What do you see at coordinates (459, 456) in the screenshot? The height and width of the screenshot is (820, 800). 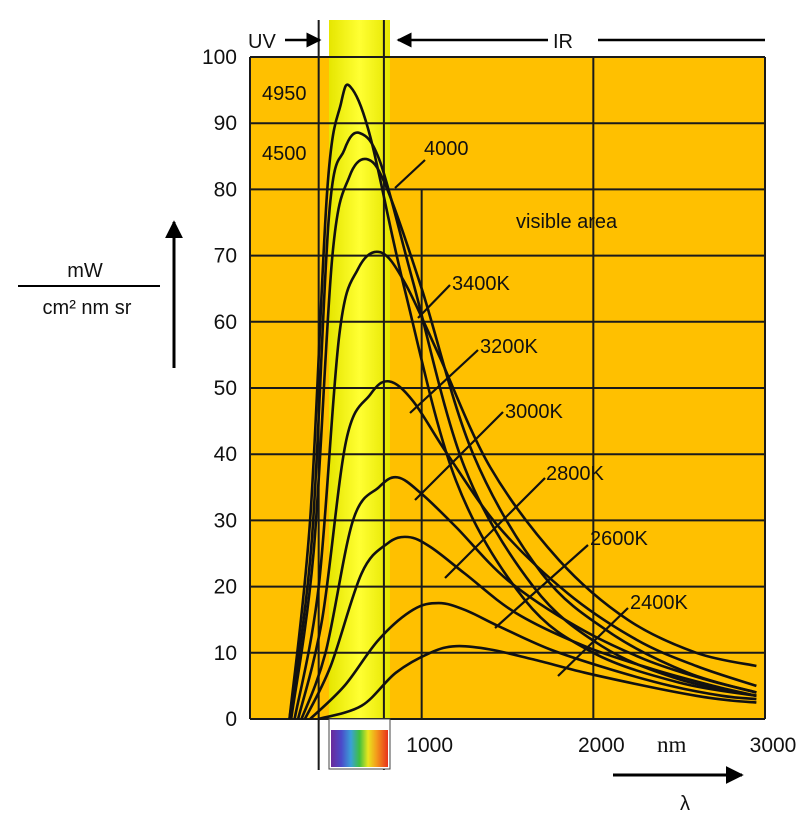 I see `leader-line-3000K` at bounding box center [459, 456].